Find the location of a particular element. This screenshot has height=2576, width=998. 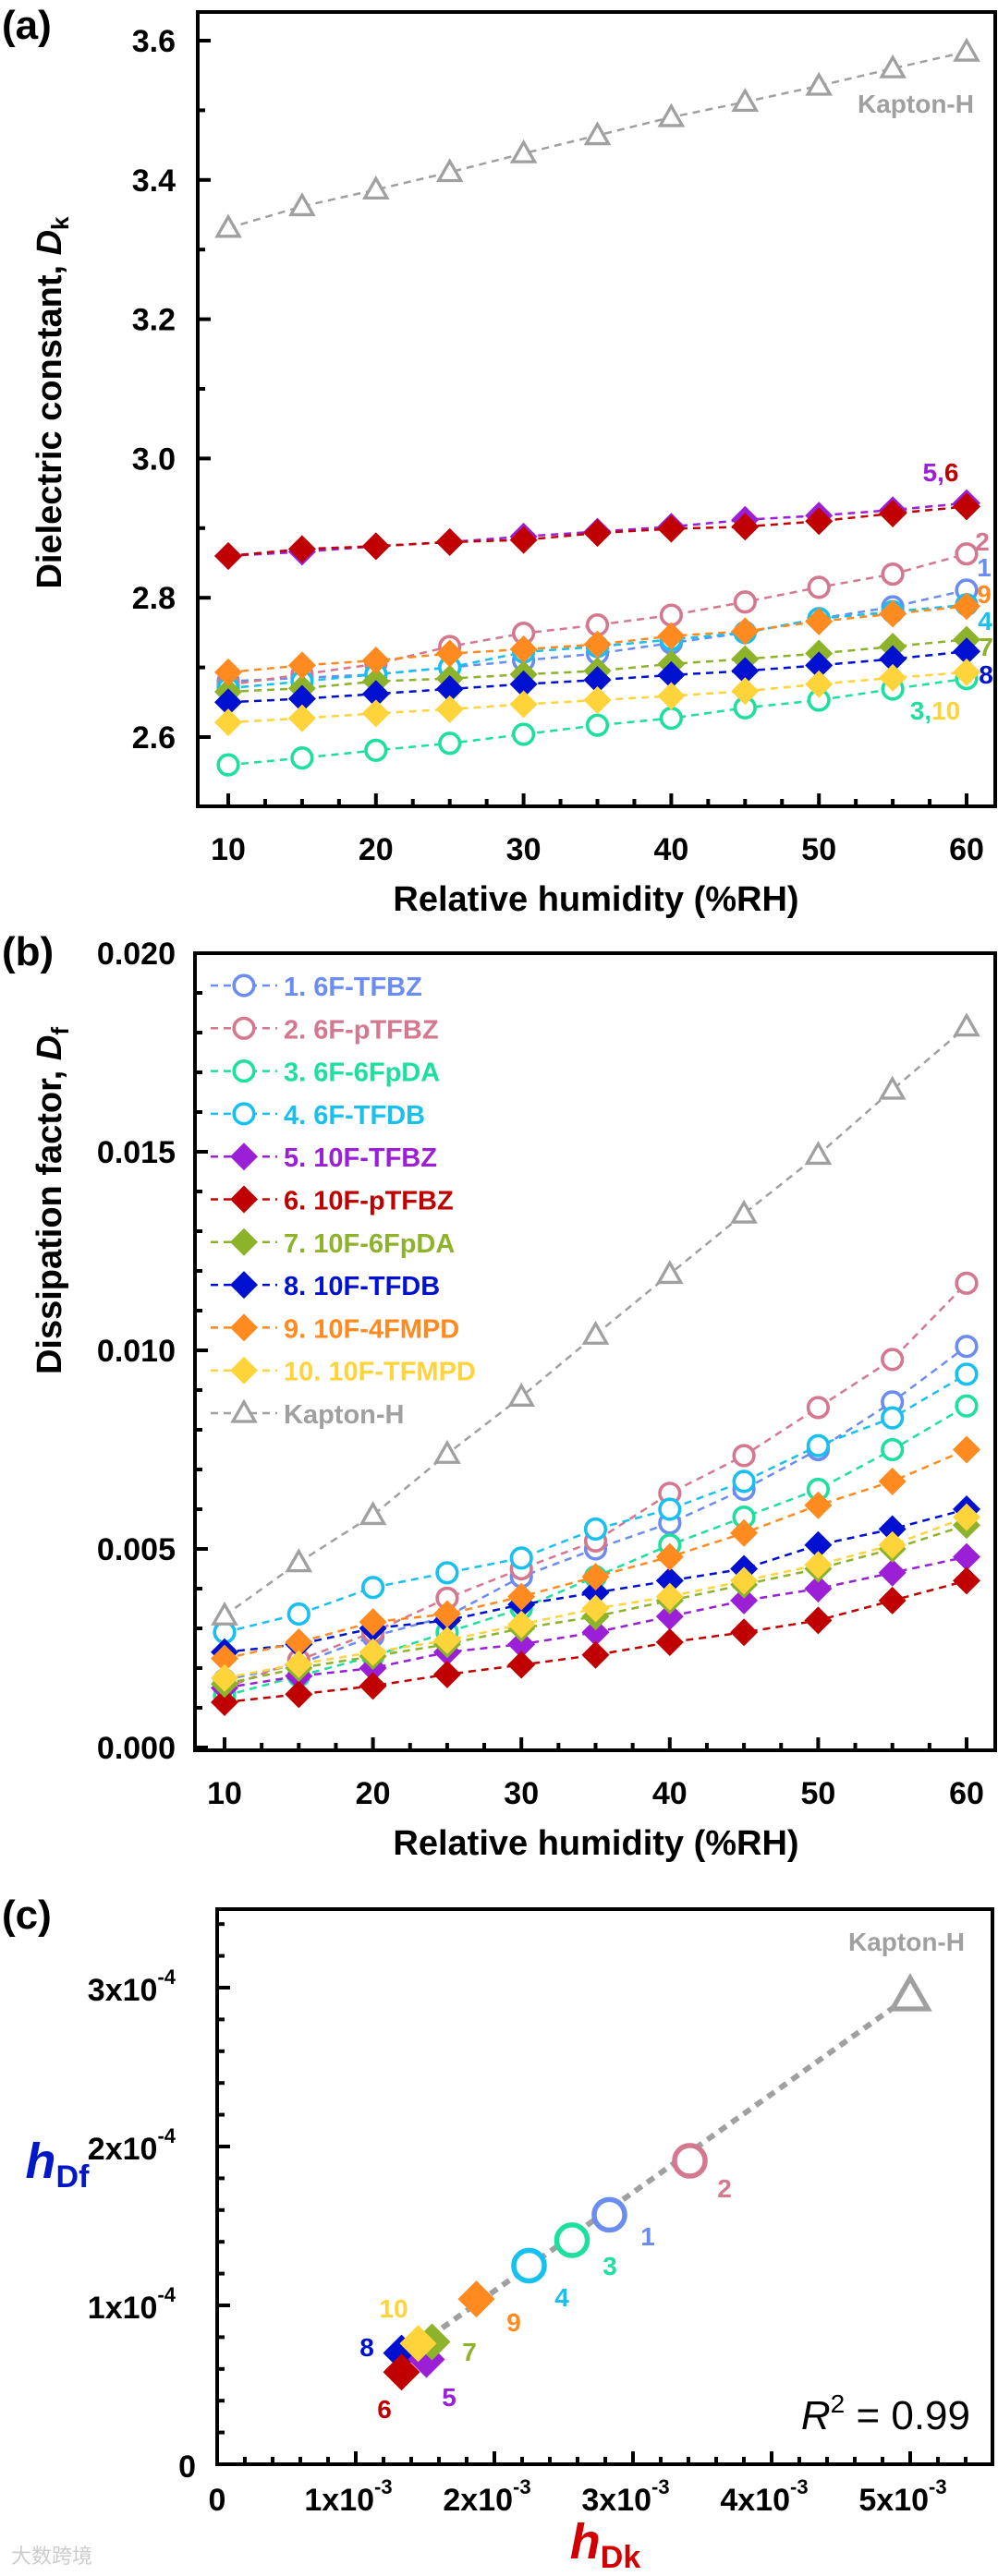

point-label: 1 is located at coordinates (647, 2236).